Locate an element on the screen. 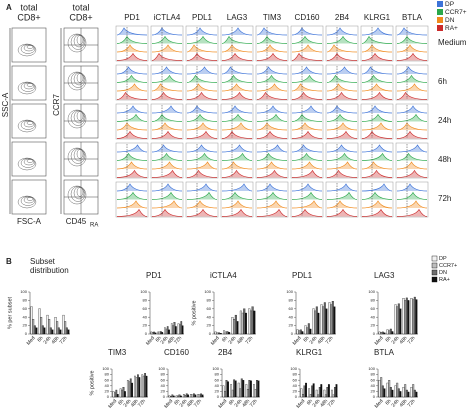  histogram-cell is located at coordinates (237, 121).